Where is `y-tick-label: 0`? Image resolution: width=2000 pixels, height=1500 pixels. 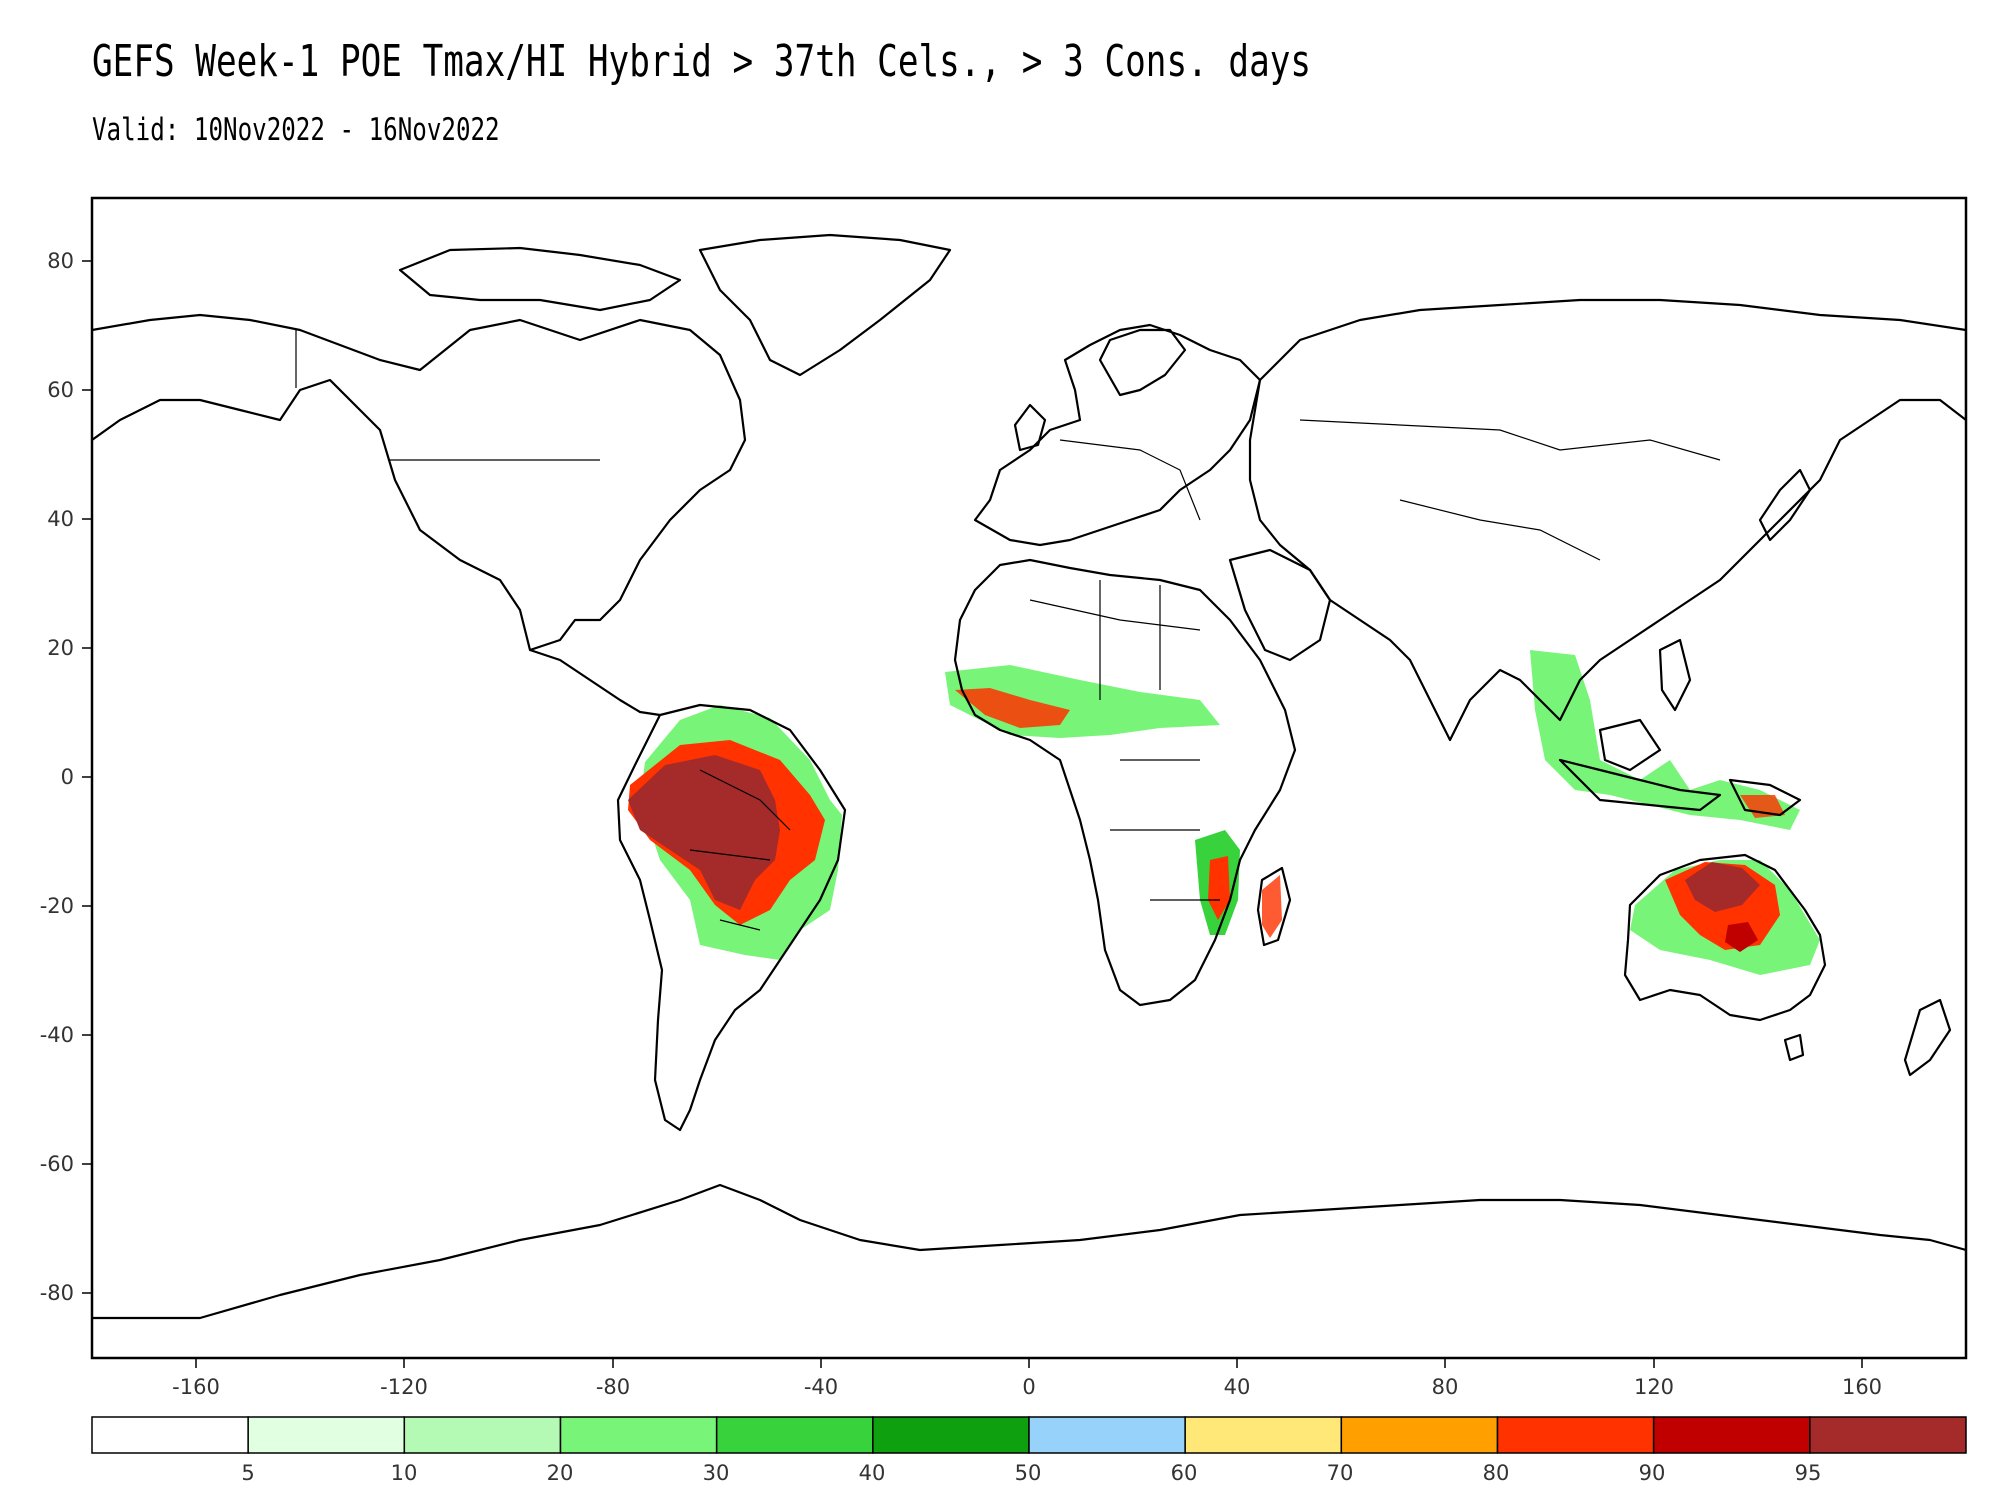 y-tick-label: 0 is located at coordinates (67, 777).